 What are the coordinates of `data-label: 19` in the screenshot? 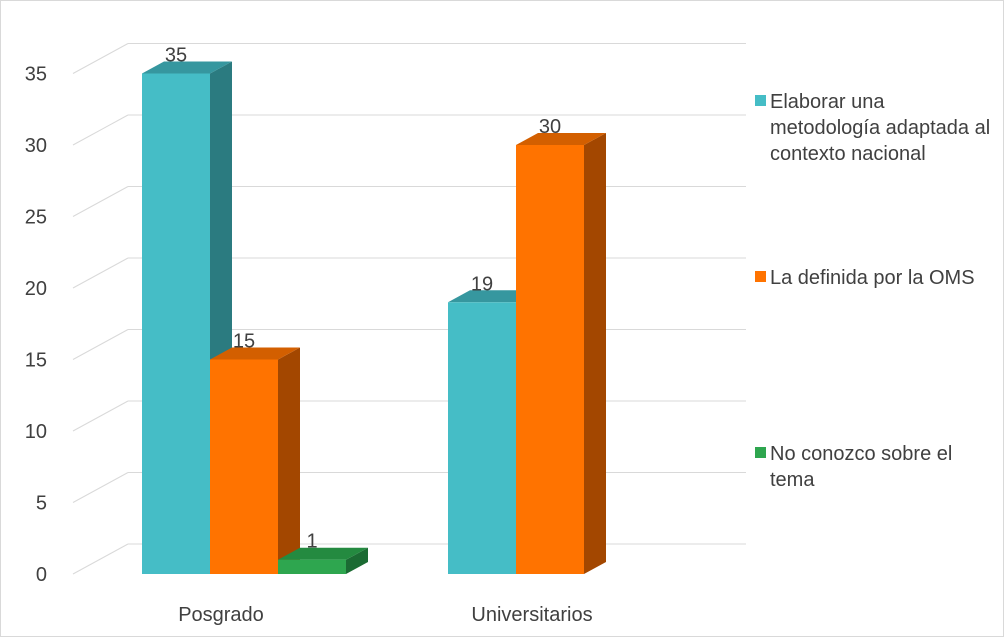 It's located at (482, 284).